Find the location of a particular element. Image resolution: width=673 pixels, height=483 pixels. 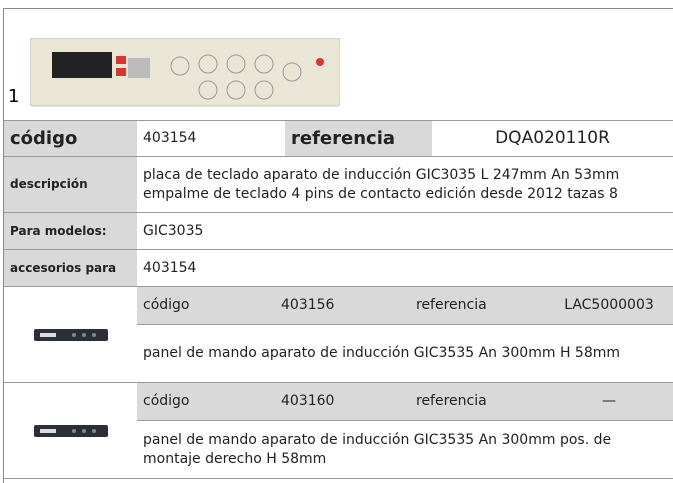

label: accesorios para is located at coordinates (70, 268).